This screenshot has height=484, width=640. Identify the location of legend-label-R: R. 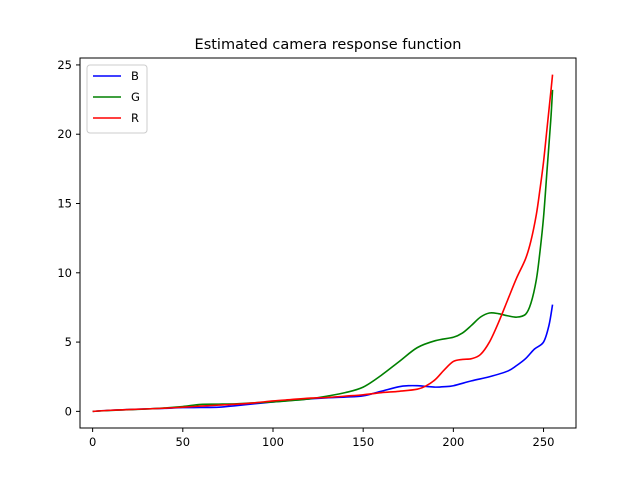
(135, 118).